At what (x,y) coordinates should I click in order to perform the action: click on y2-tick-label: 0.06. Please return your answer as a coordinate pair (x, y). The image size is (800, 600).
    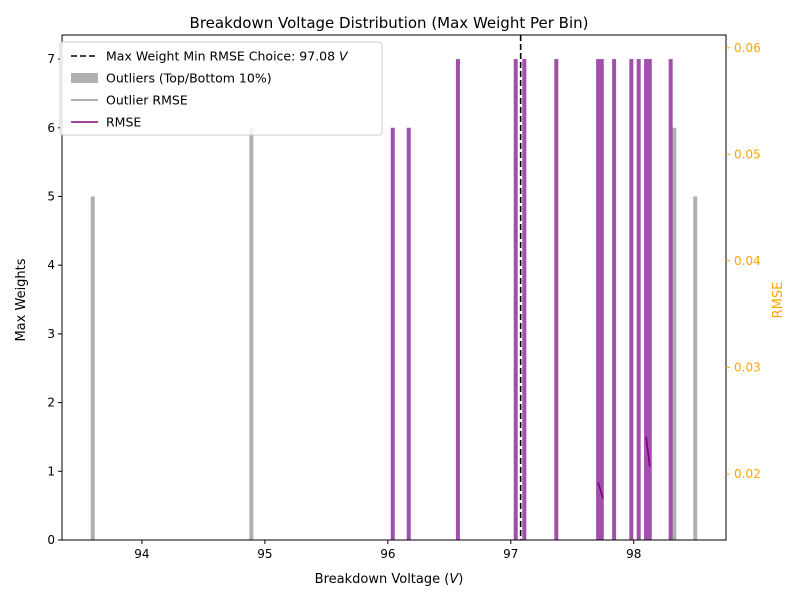
    Looking at the image, I should click on (747, 48).